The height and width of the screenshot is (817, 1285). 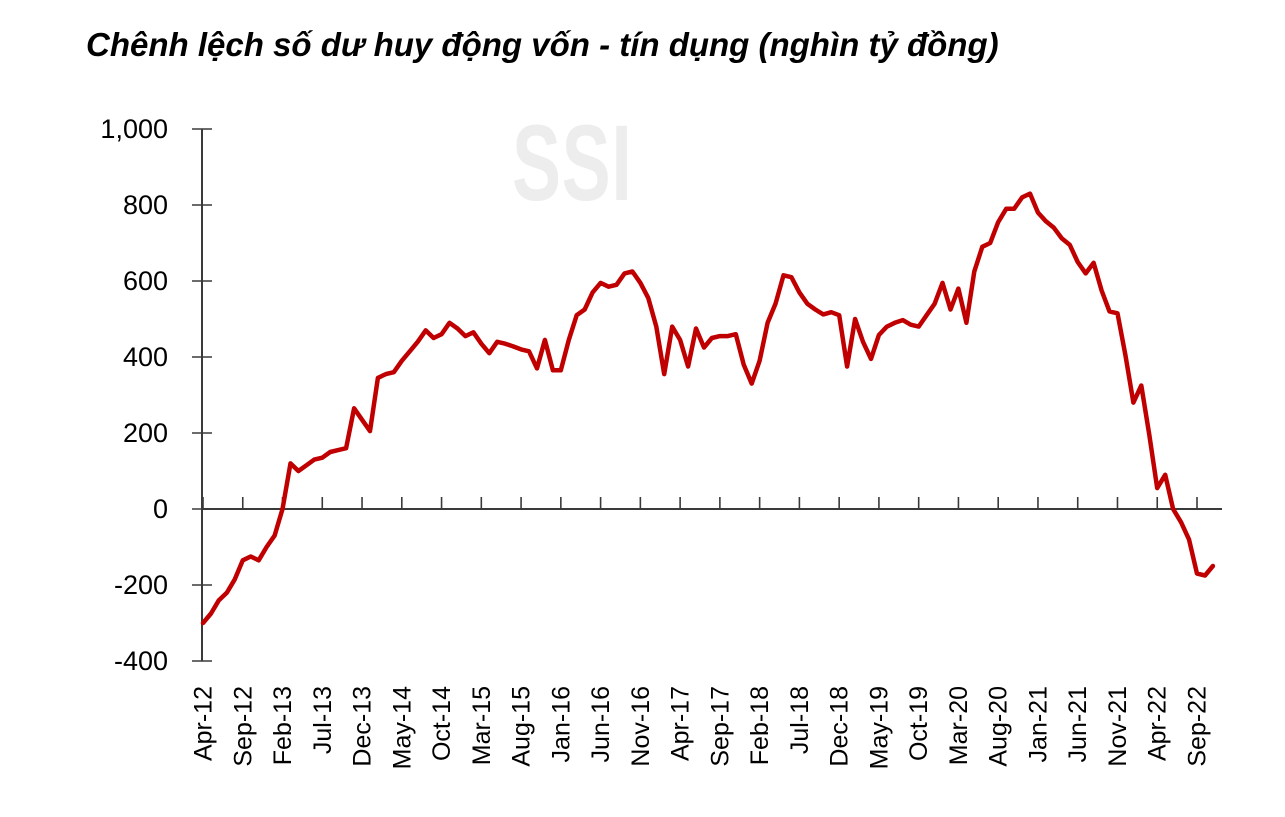 I want to click on x-tick-label: Feb-13, so click(x=283, y=725).